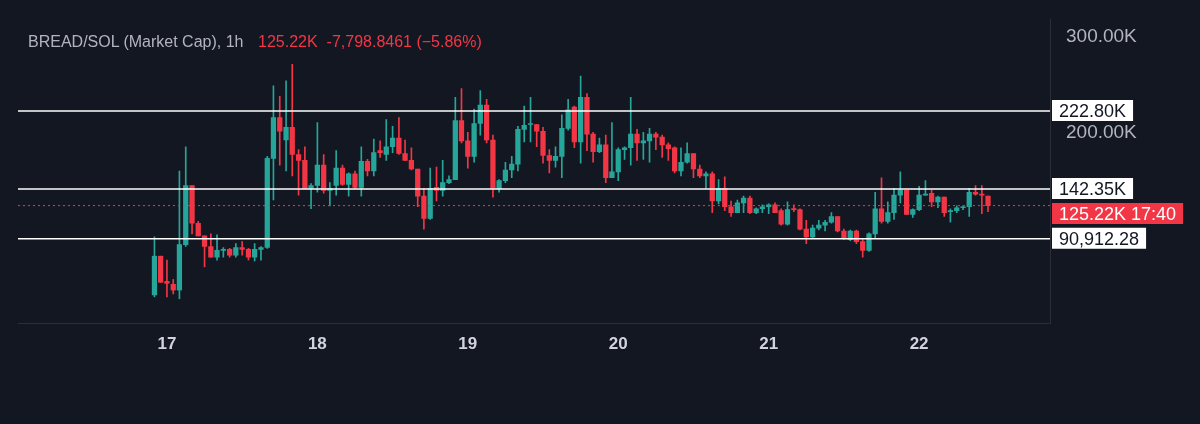  I want to click on x-tick-label: 18, so click(317, 343).